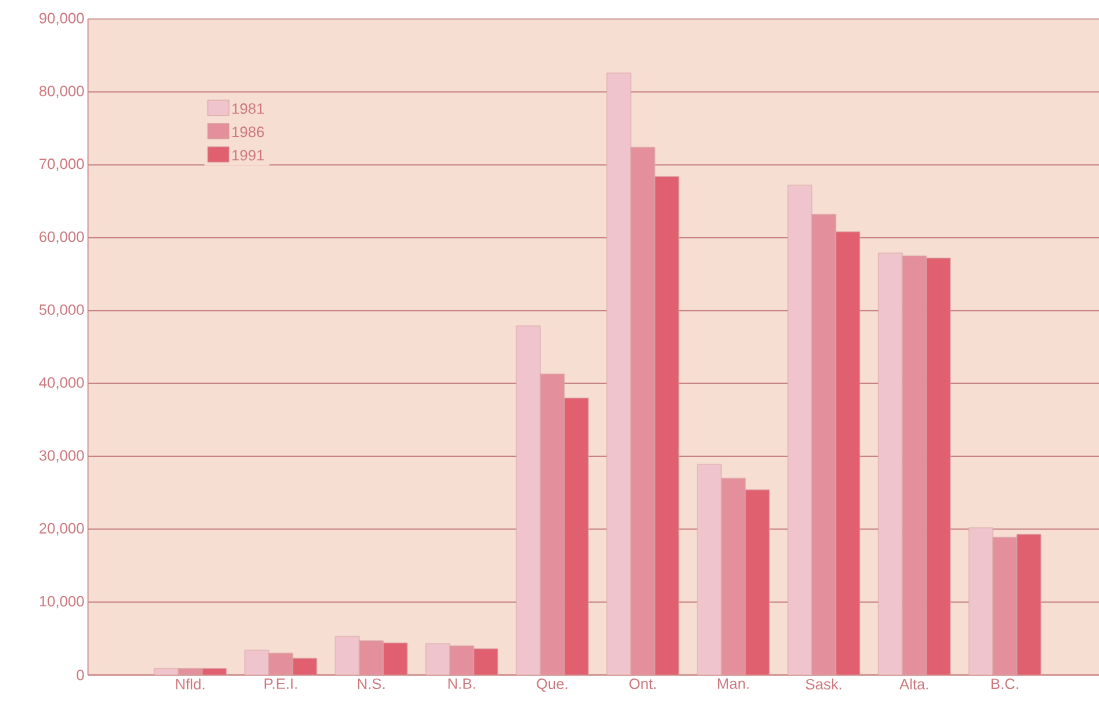  What do you see at coordinates (61, 92) in the screenshot?
I see `y-tick-label: 80,000` at bounding box center [61, 92].